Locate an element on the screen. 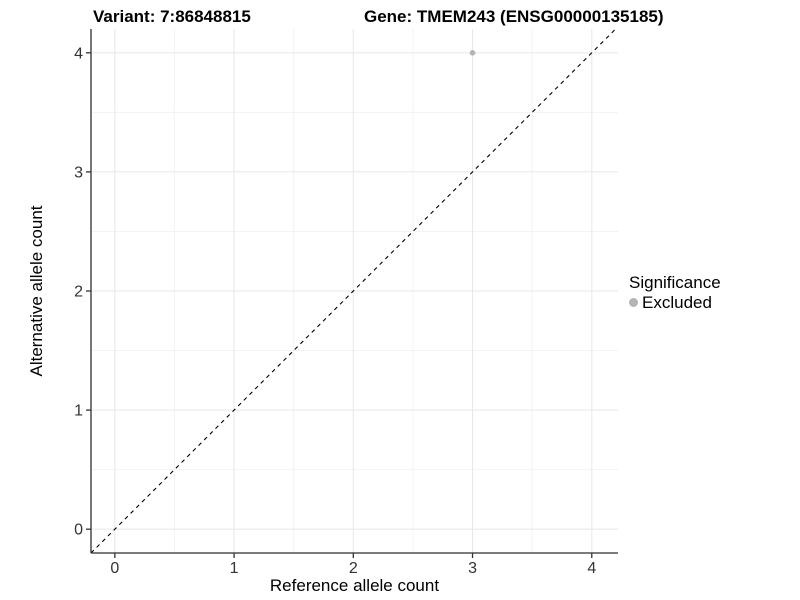  excluded-point-icon is located at coordinates (633, 302).